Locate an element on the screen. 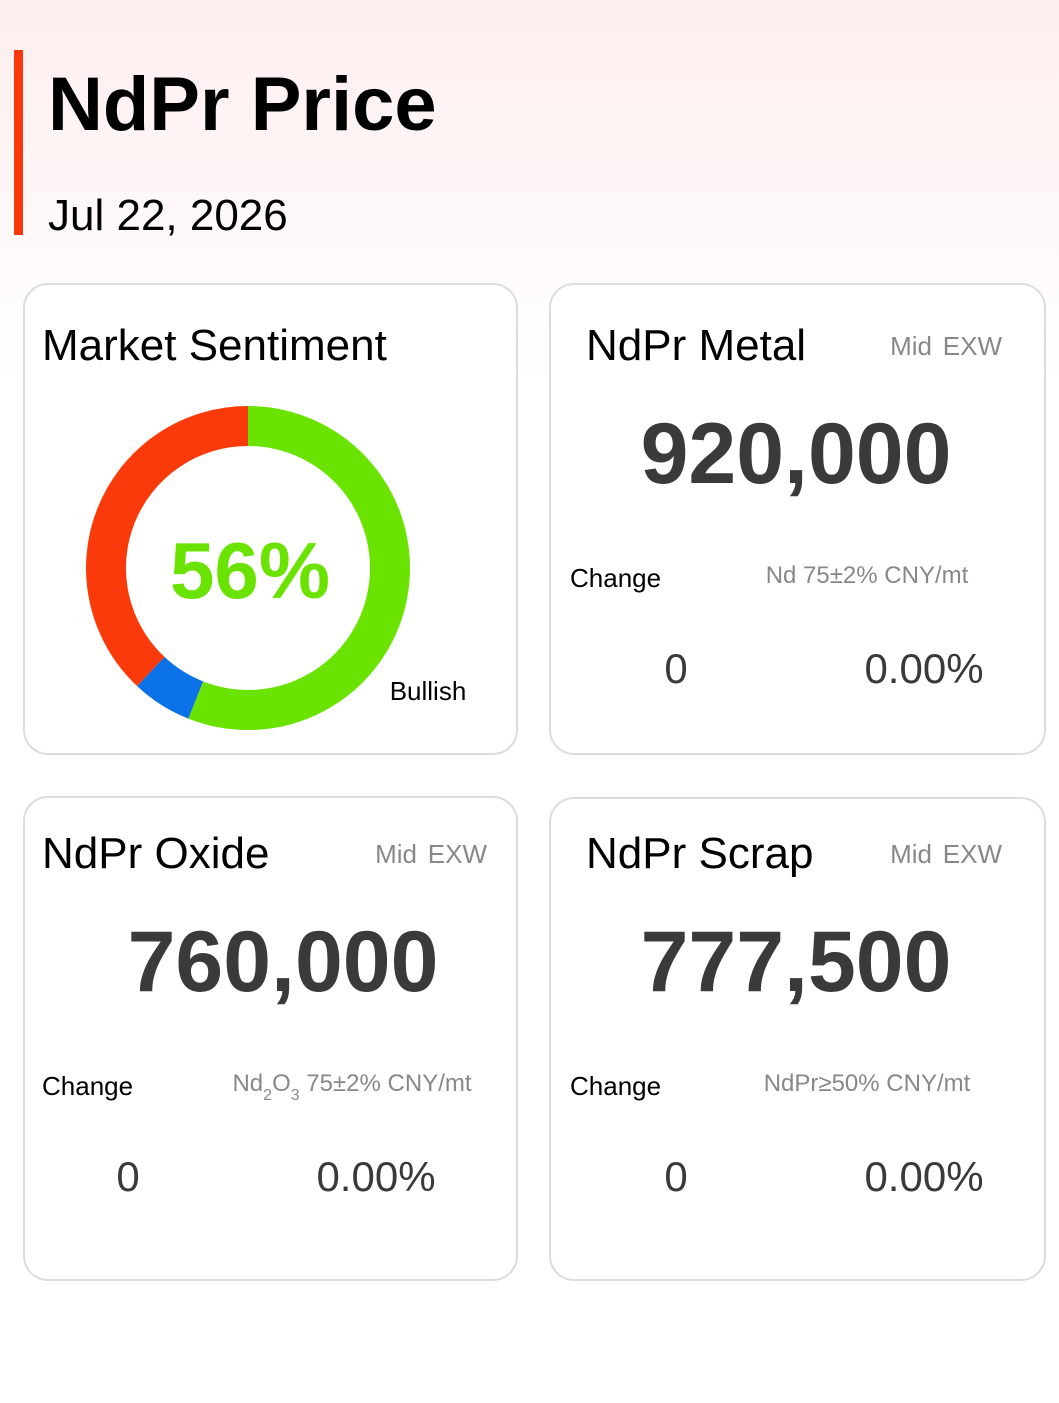  spec-part: O is located at coordinates (281, 1083).